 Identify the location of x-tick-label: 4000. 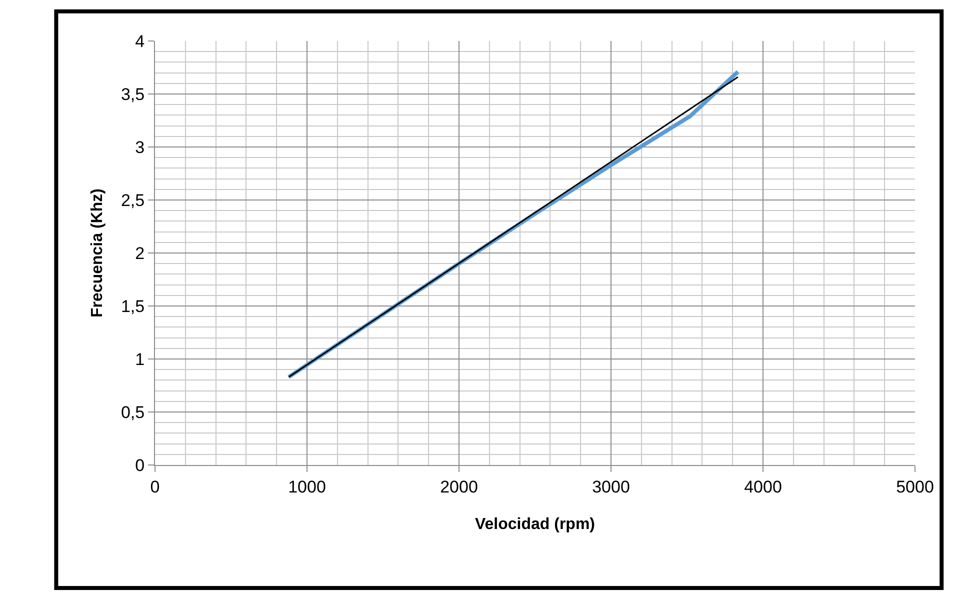
(763, 486).